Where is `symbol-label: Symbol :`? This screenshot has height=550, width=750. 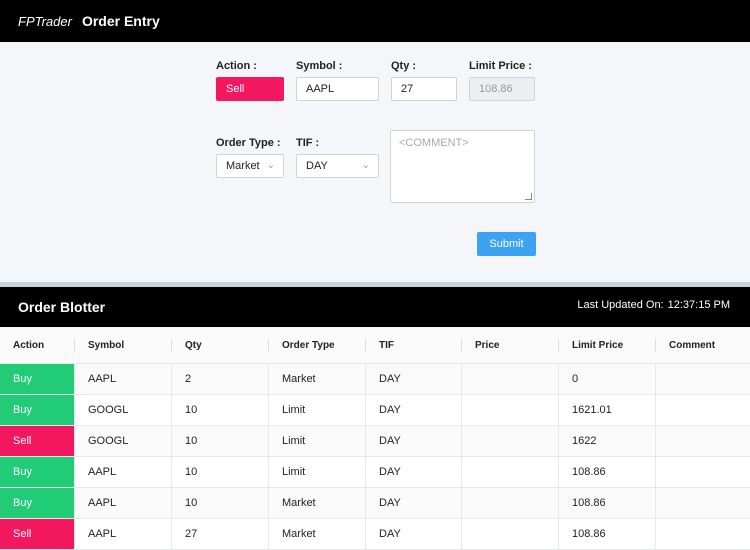
symbol-label: Symbol : is located at coordinates (319, 66).